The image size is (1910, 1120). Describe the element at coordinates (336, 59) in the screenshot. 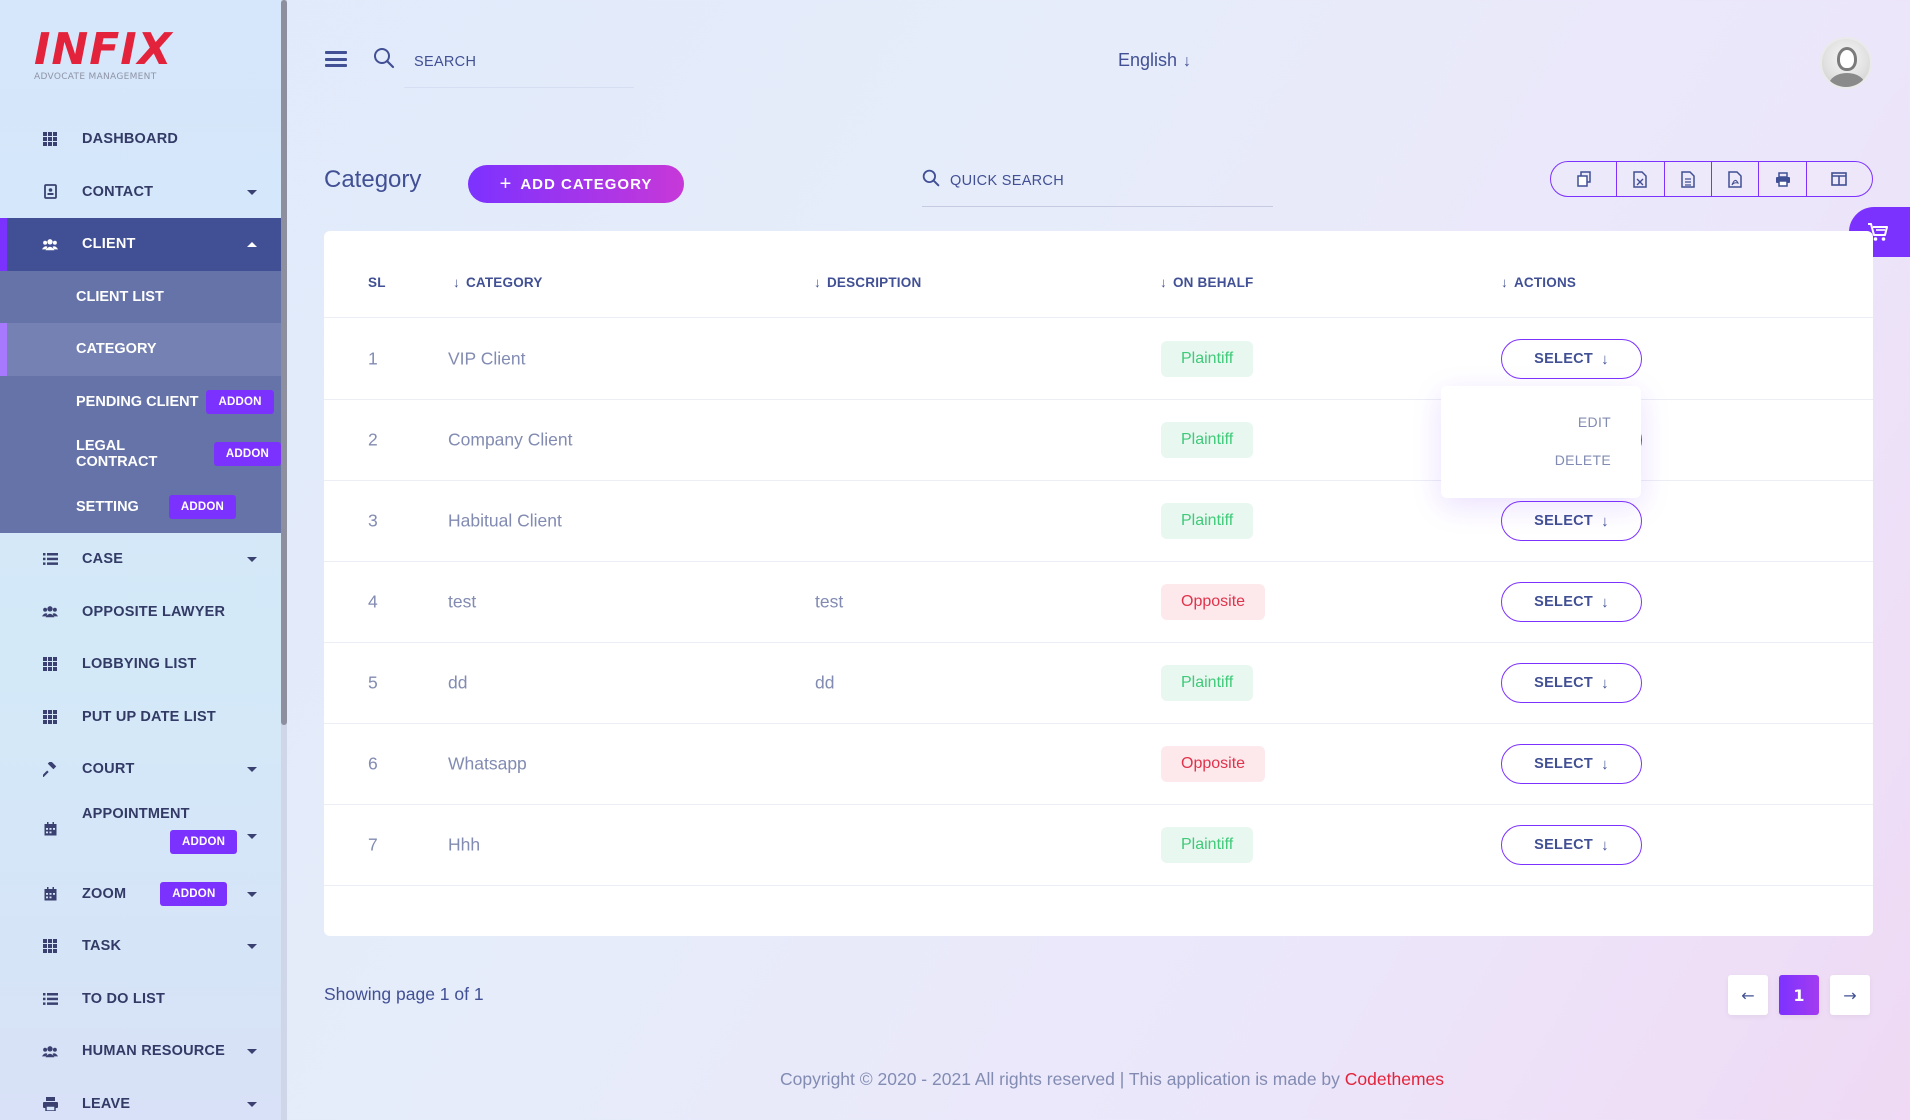

I see `menu-toggle-icon` at that location.